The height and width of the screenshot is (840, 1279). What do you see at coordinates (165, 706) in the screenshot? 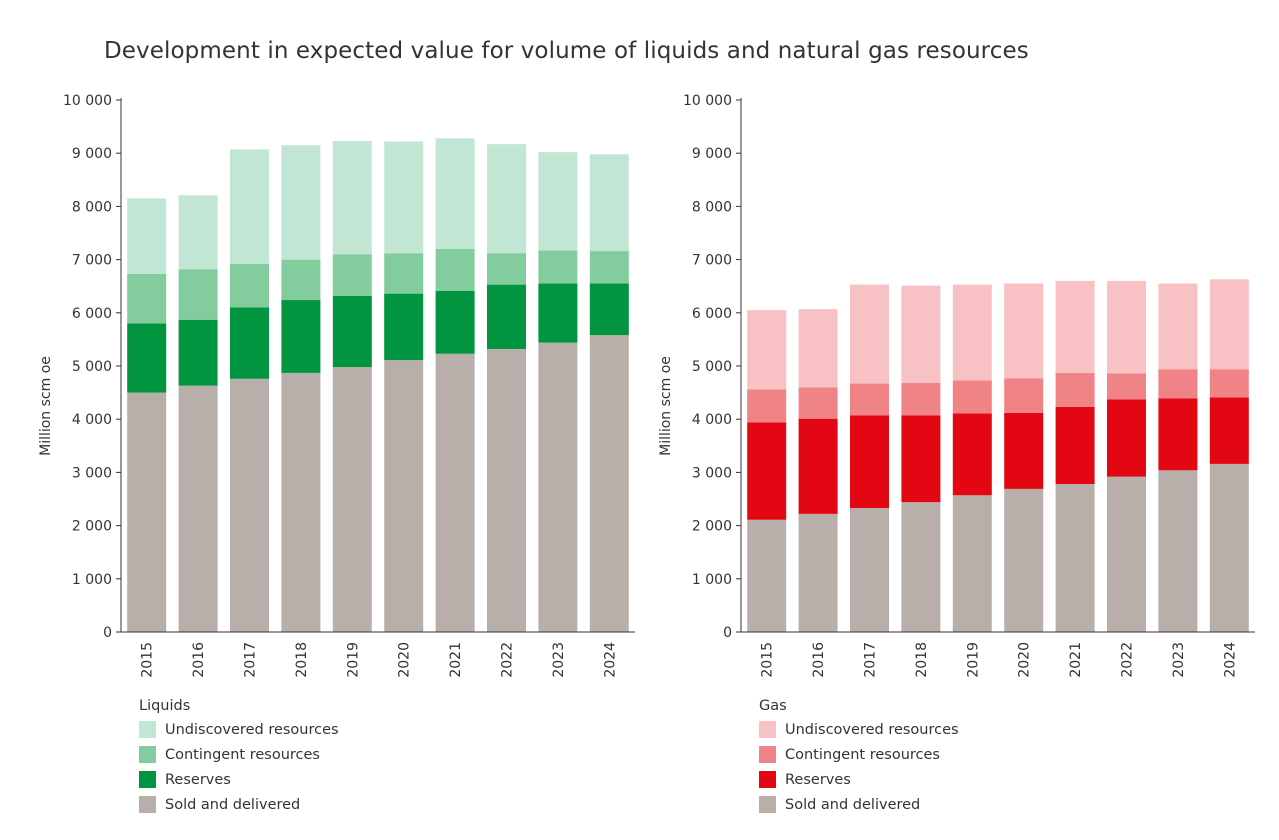
I see `legend-title: Liquids` at bounding box center [165, 706].